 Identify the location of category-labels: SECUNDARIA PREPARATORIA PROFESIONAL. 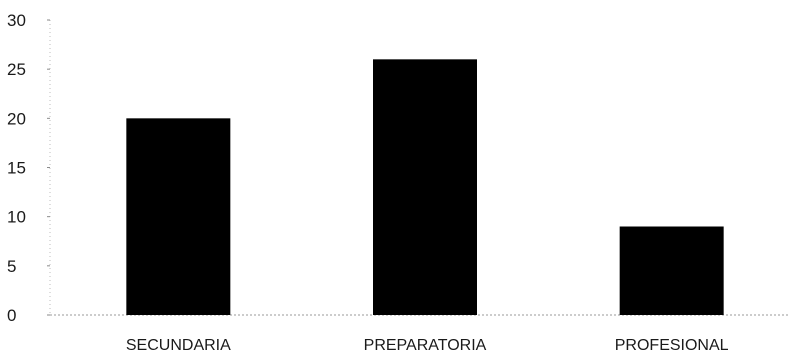
(427, 345).